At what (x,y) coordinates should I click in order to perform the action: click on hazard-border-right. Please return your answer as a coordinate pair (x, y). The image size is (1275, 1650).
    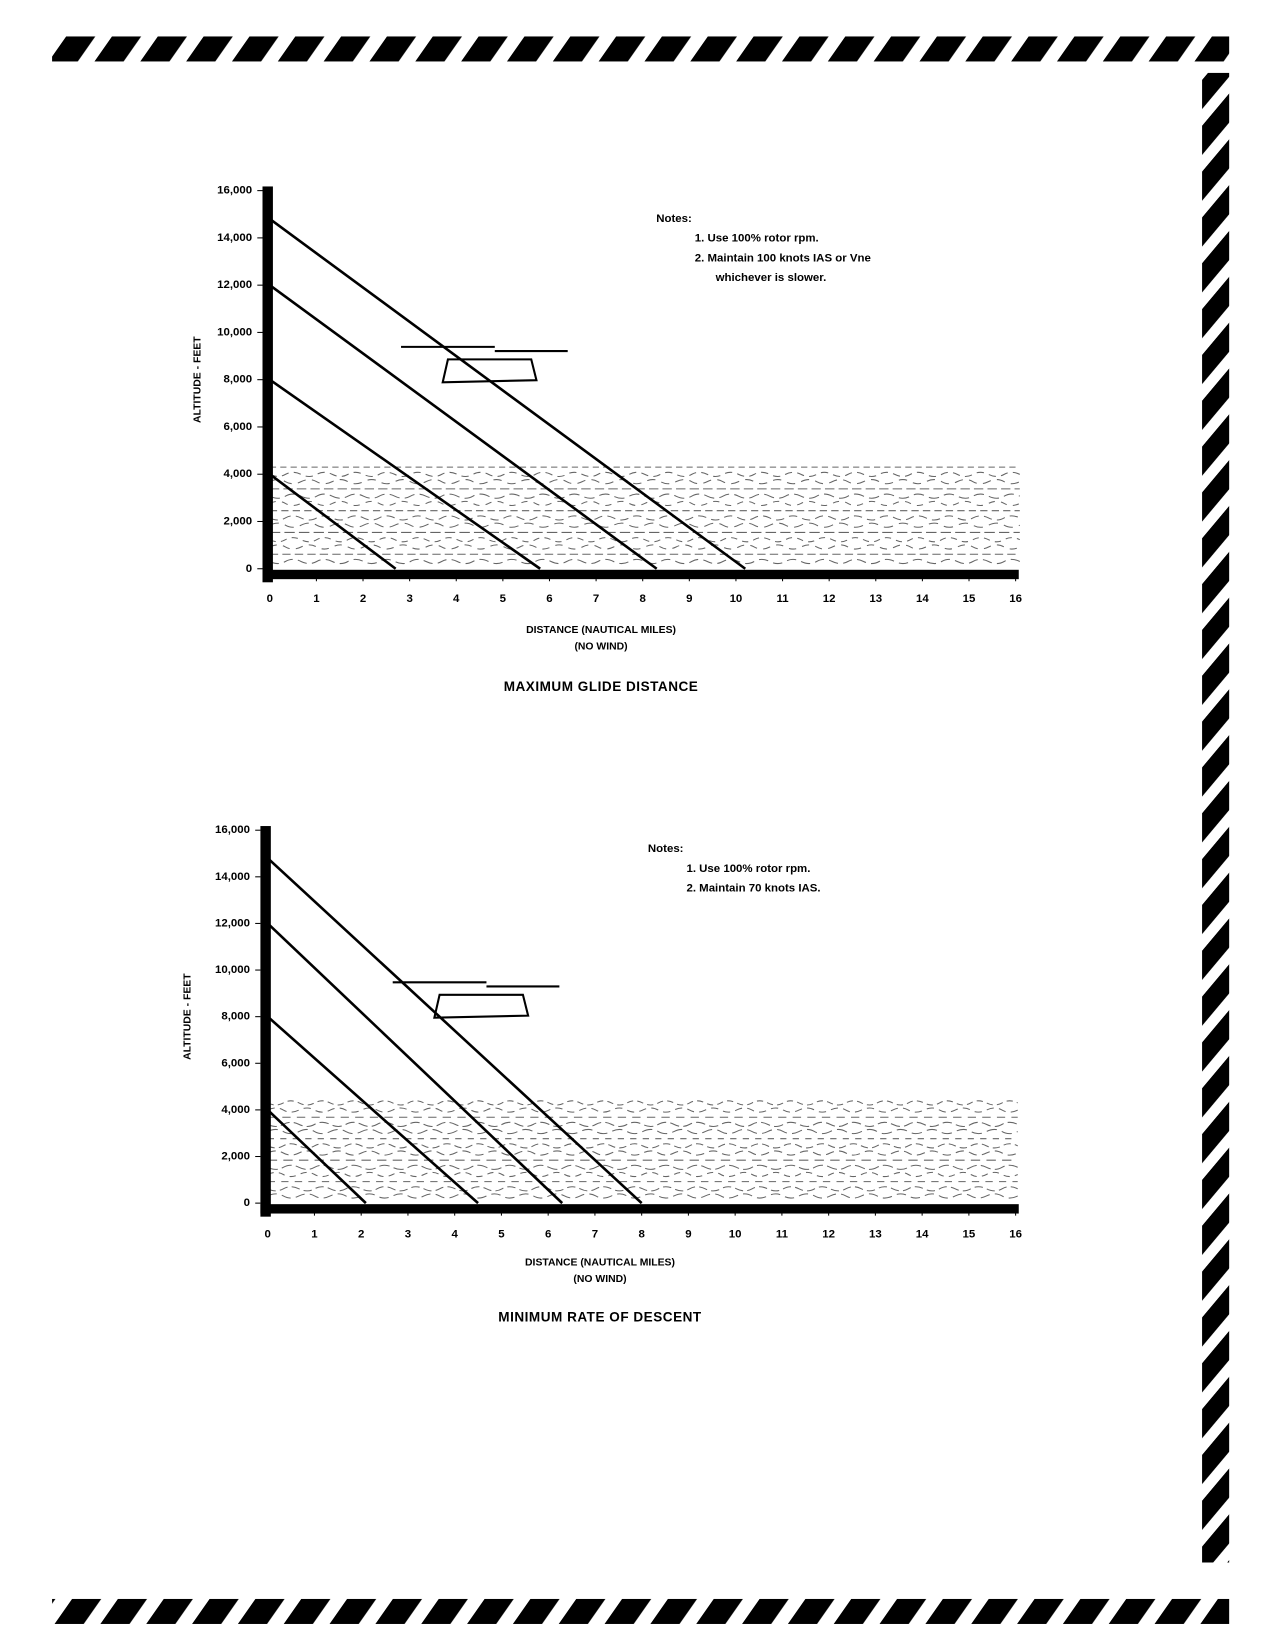
    Looking at the image, I should click on (1216, 817).